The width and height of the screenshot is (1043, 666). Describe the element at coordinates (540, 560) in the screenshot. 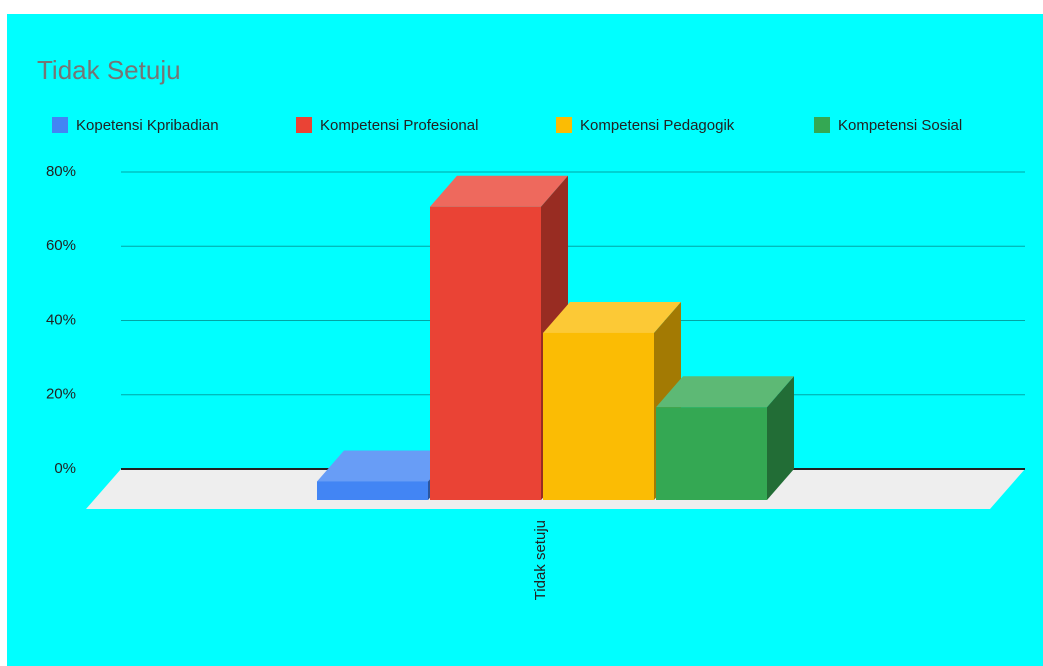

I see `x-tick-label: Tidak setuju` at that location.